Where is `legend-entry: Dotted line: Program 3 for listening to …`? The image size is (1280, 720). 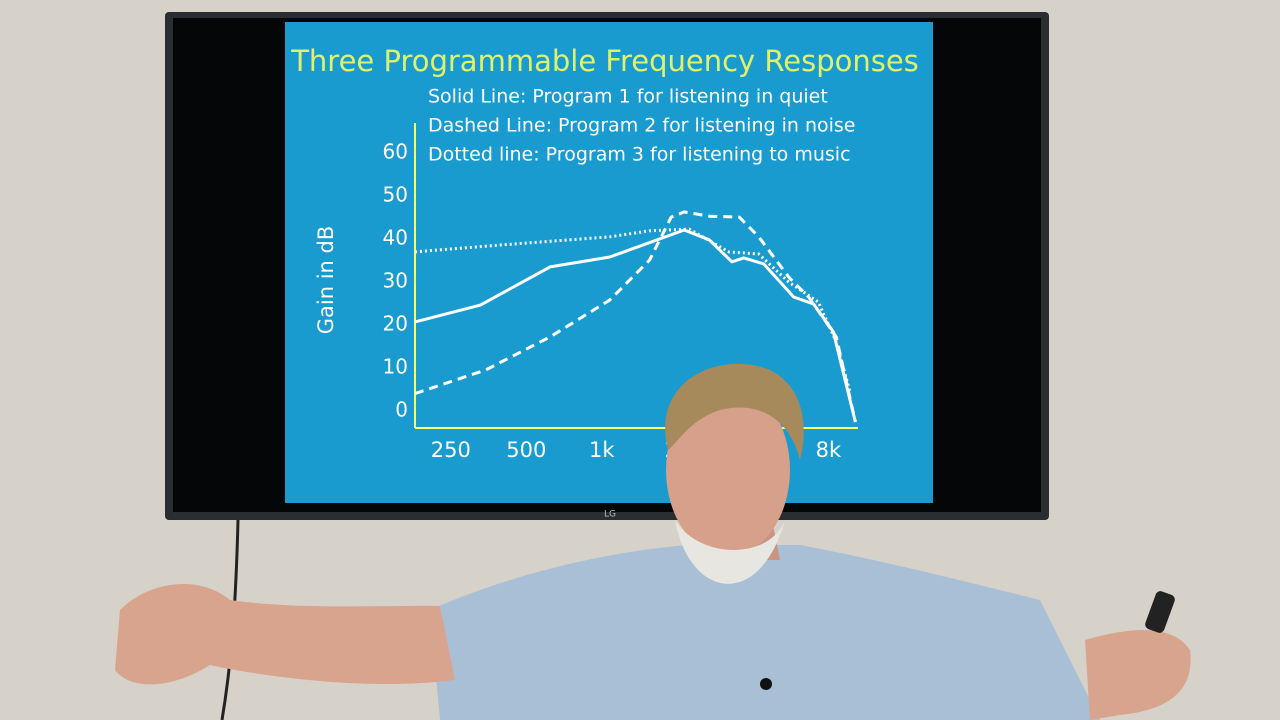 legend-entry: Dotted line: Program 3 for listening to … is located at coordinates (639, 155).